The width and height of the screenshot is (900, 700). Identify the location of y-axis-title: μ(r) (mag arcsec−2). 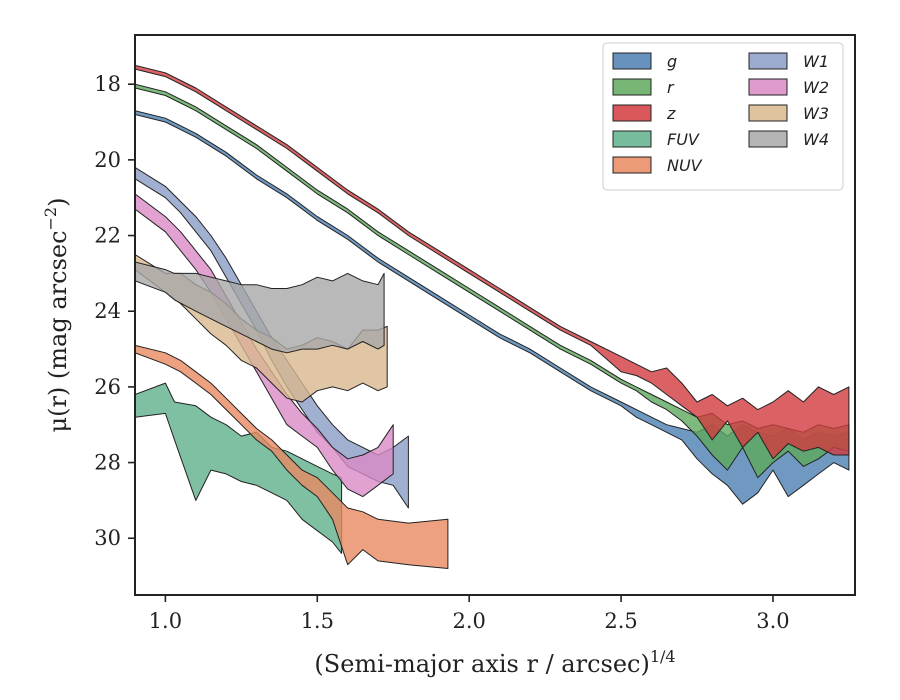
(56, 315).